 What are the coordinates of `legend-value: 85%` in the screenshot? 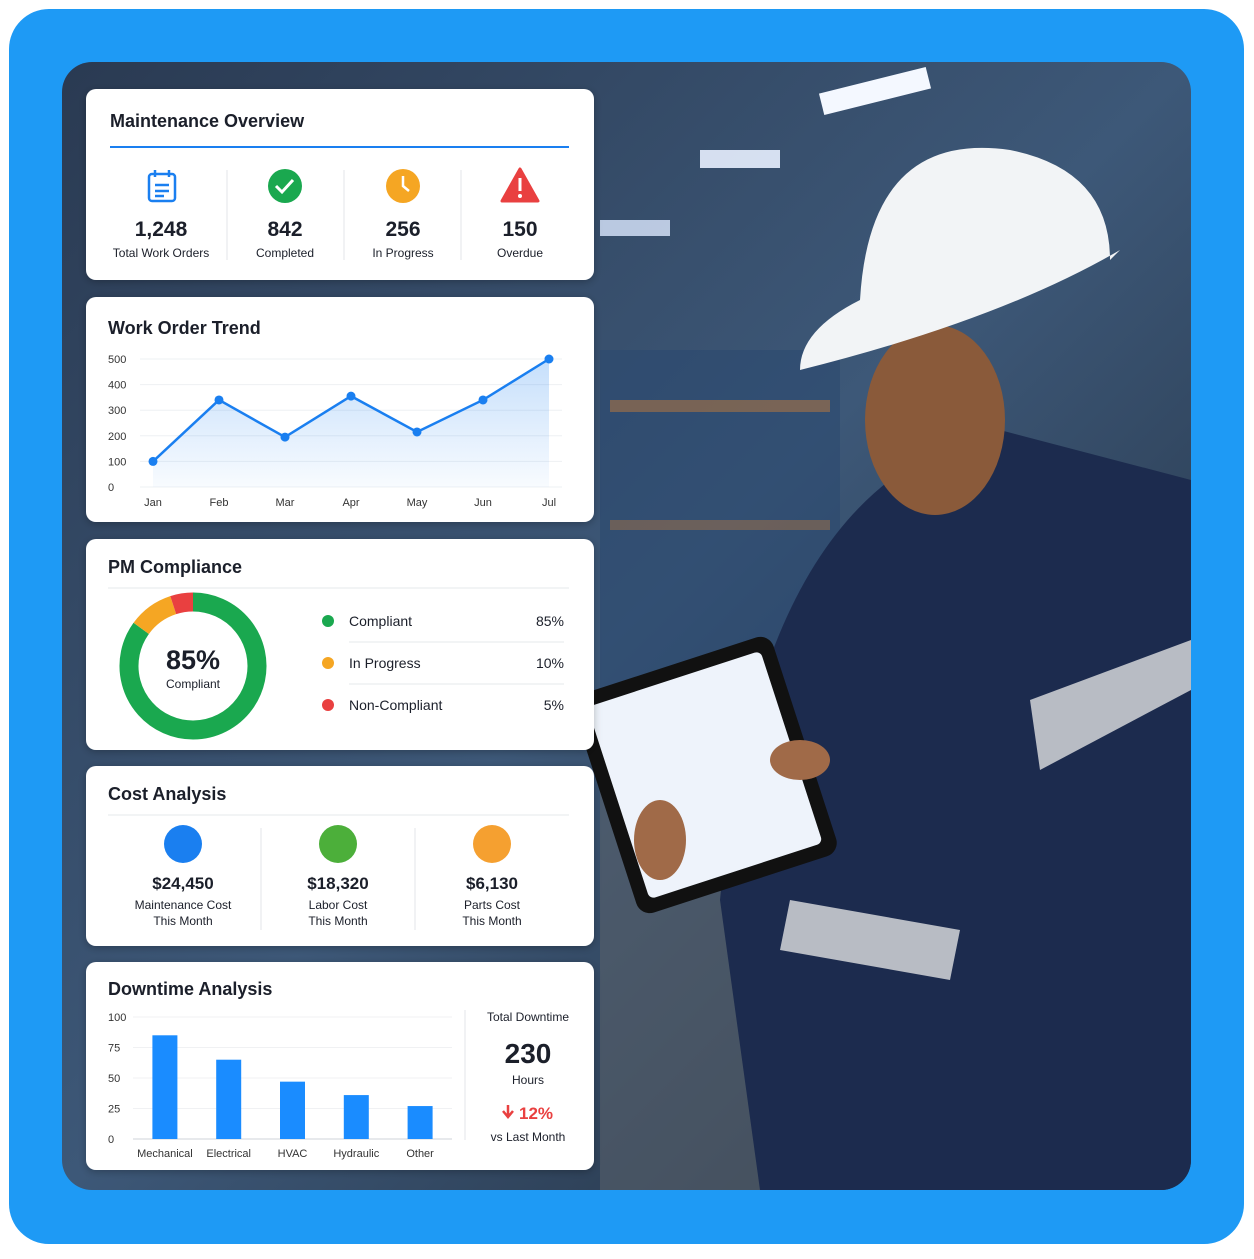 It's located at (550, 621).